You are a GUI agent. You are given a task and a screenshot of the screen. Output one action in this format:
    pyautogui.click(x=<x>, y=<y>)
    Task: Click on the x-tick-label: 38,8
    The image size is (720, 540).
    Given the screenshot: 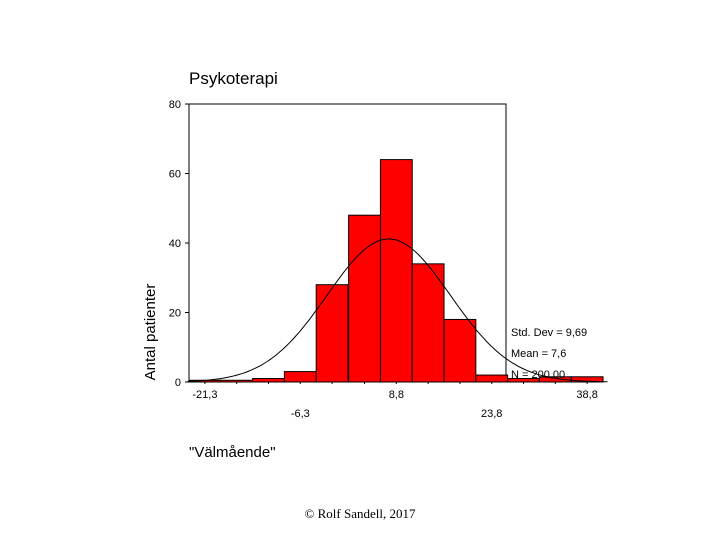 What is the action you would take?
    pyautogui.click(x=586, y=395)
    